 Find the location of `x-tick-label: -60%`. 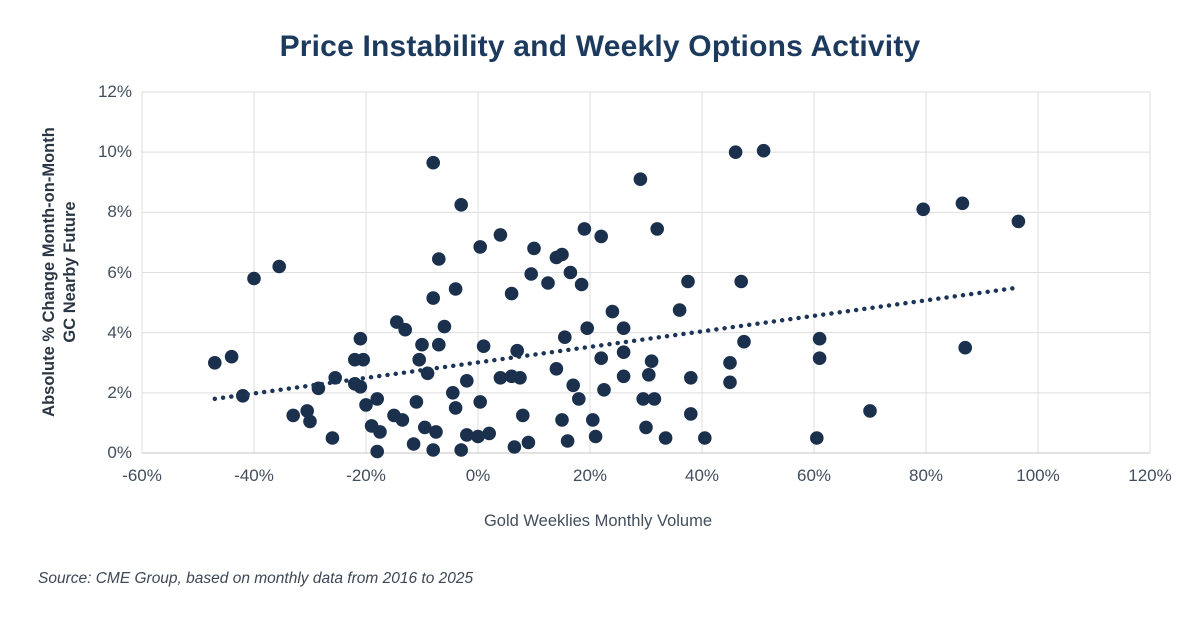

x-tick-label: -60% is located at coordinates (142, 475).